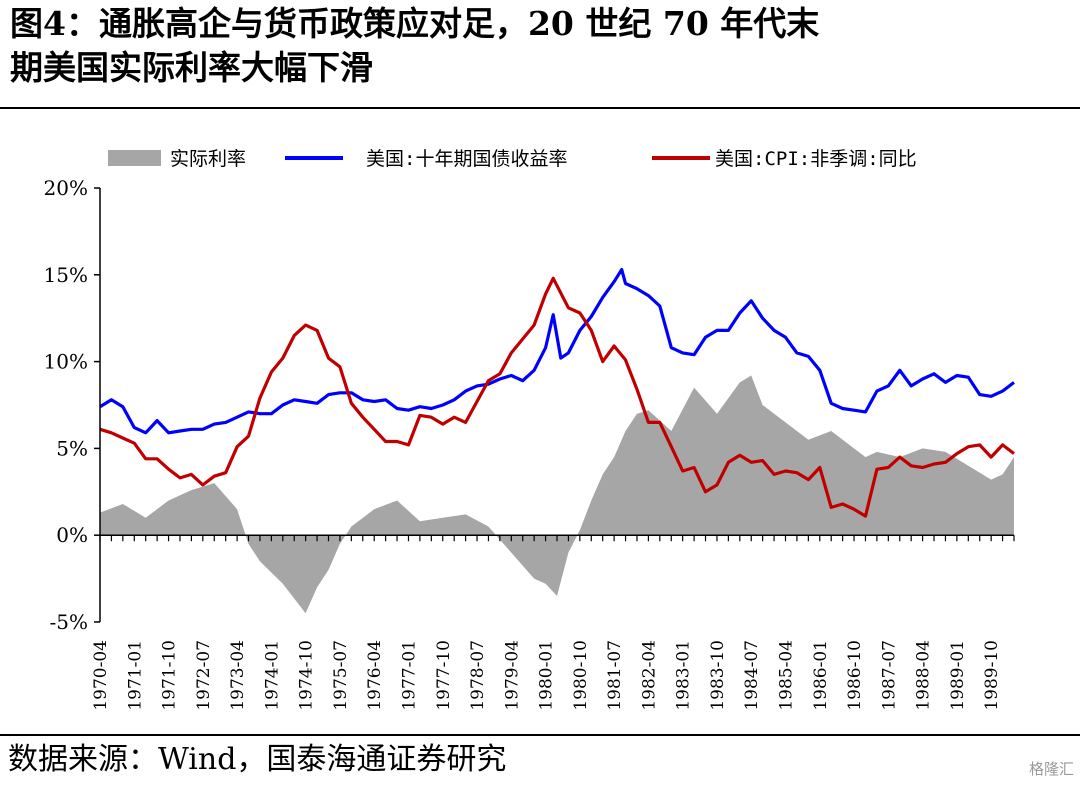 The width and height of the screenshot is (1080, 787). Describe the element at coordinates (787, 675) in the screenshot. I see `x-tick-label: 1985-04` at that location.